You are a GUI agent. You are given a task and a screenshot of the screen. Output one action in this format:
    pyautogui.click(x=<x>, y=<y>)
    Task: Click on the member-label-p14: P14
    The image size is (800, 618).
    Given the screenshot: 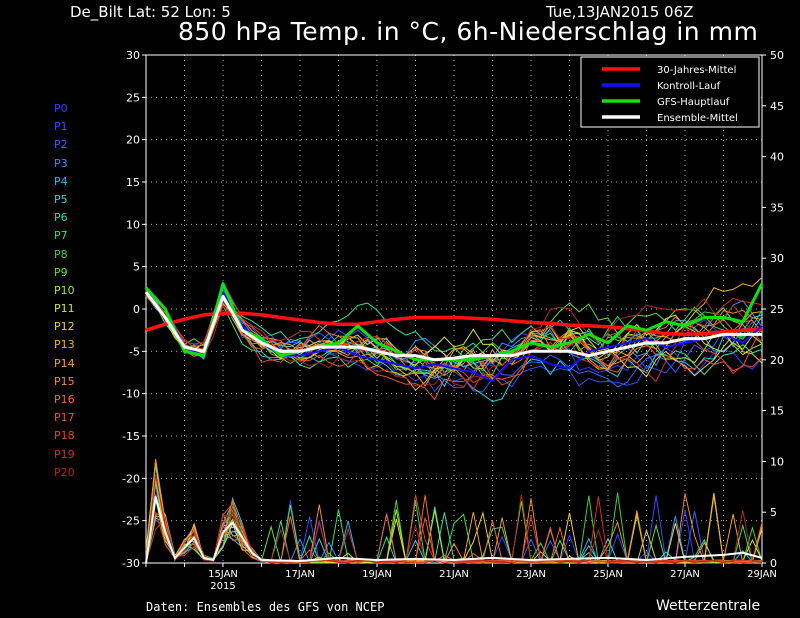 What is the action you would take?
    pyautogui.click(x=64, y=363)
    